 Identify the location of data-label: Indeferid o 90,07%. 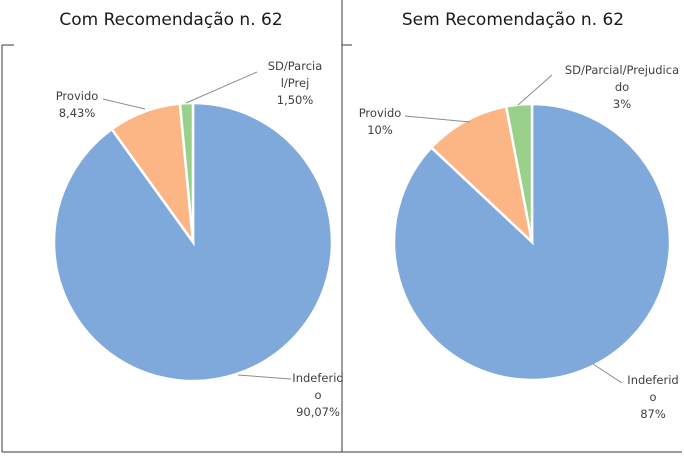
(317, 395).